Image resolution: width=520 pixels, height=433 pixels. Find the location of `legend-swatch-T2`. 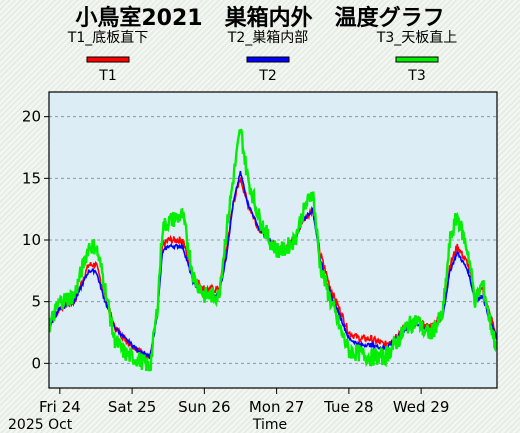

legend-swatch-T2 is located at coordinates (268, 59).